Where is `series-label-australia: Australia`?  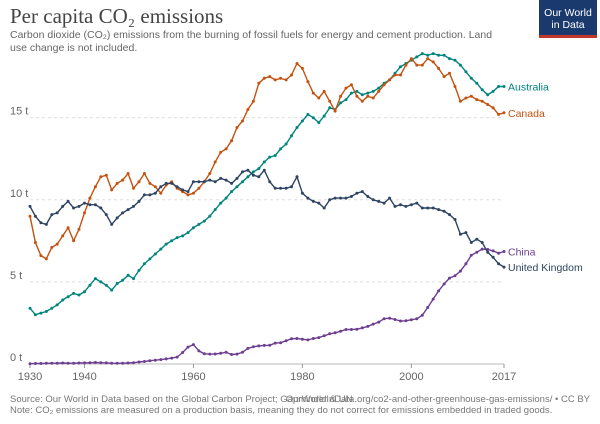
series-label-australia: Australia is located at coordinates (528, 87).